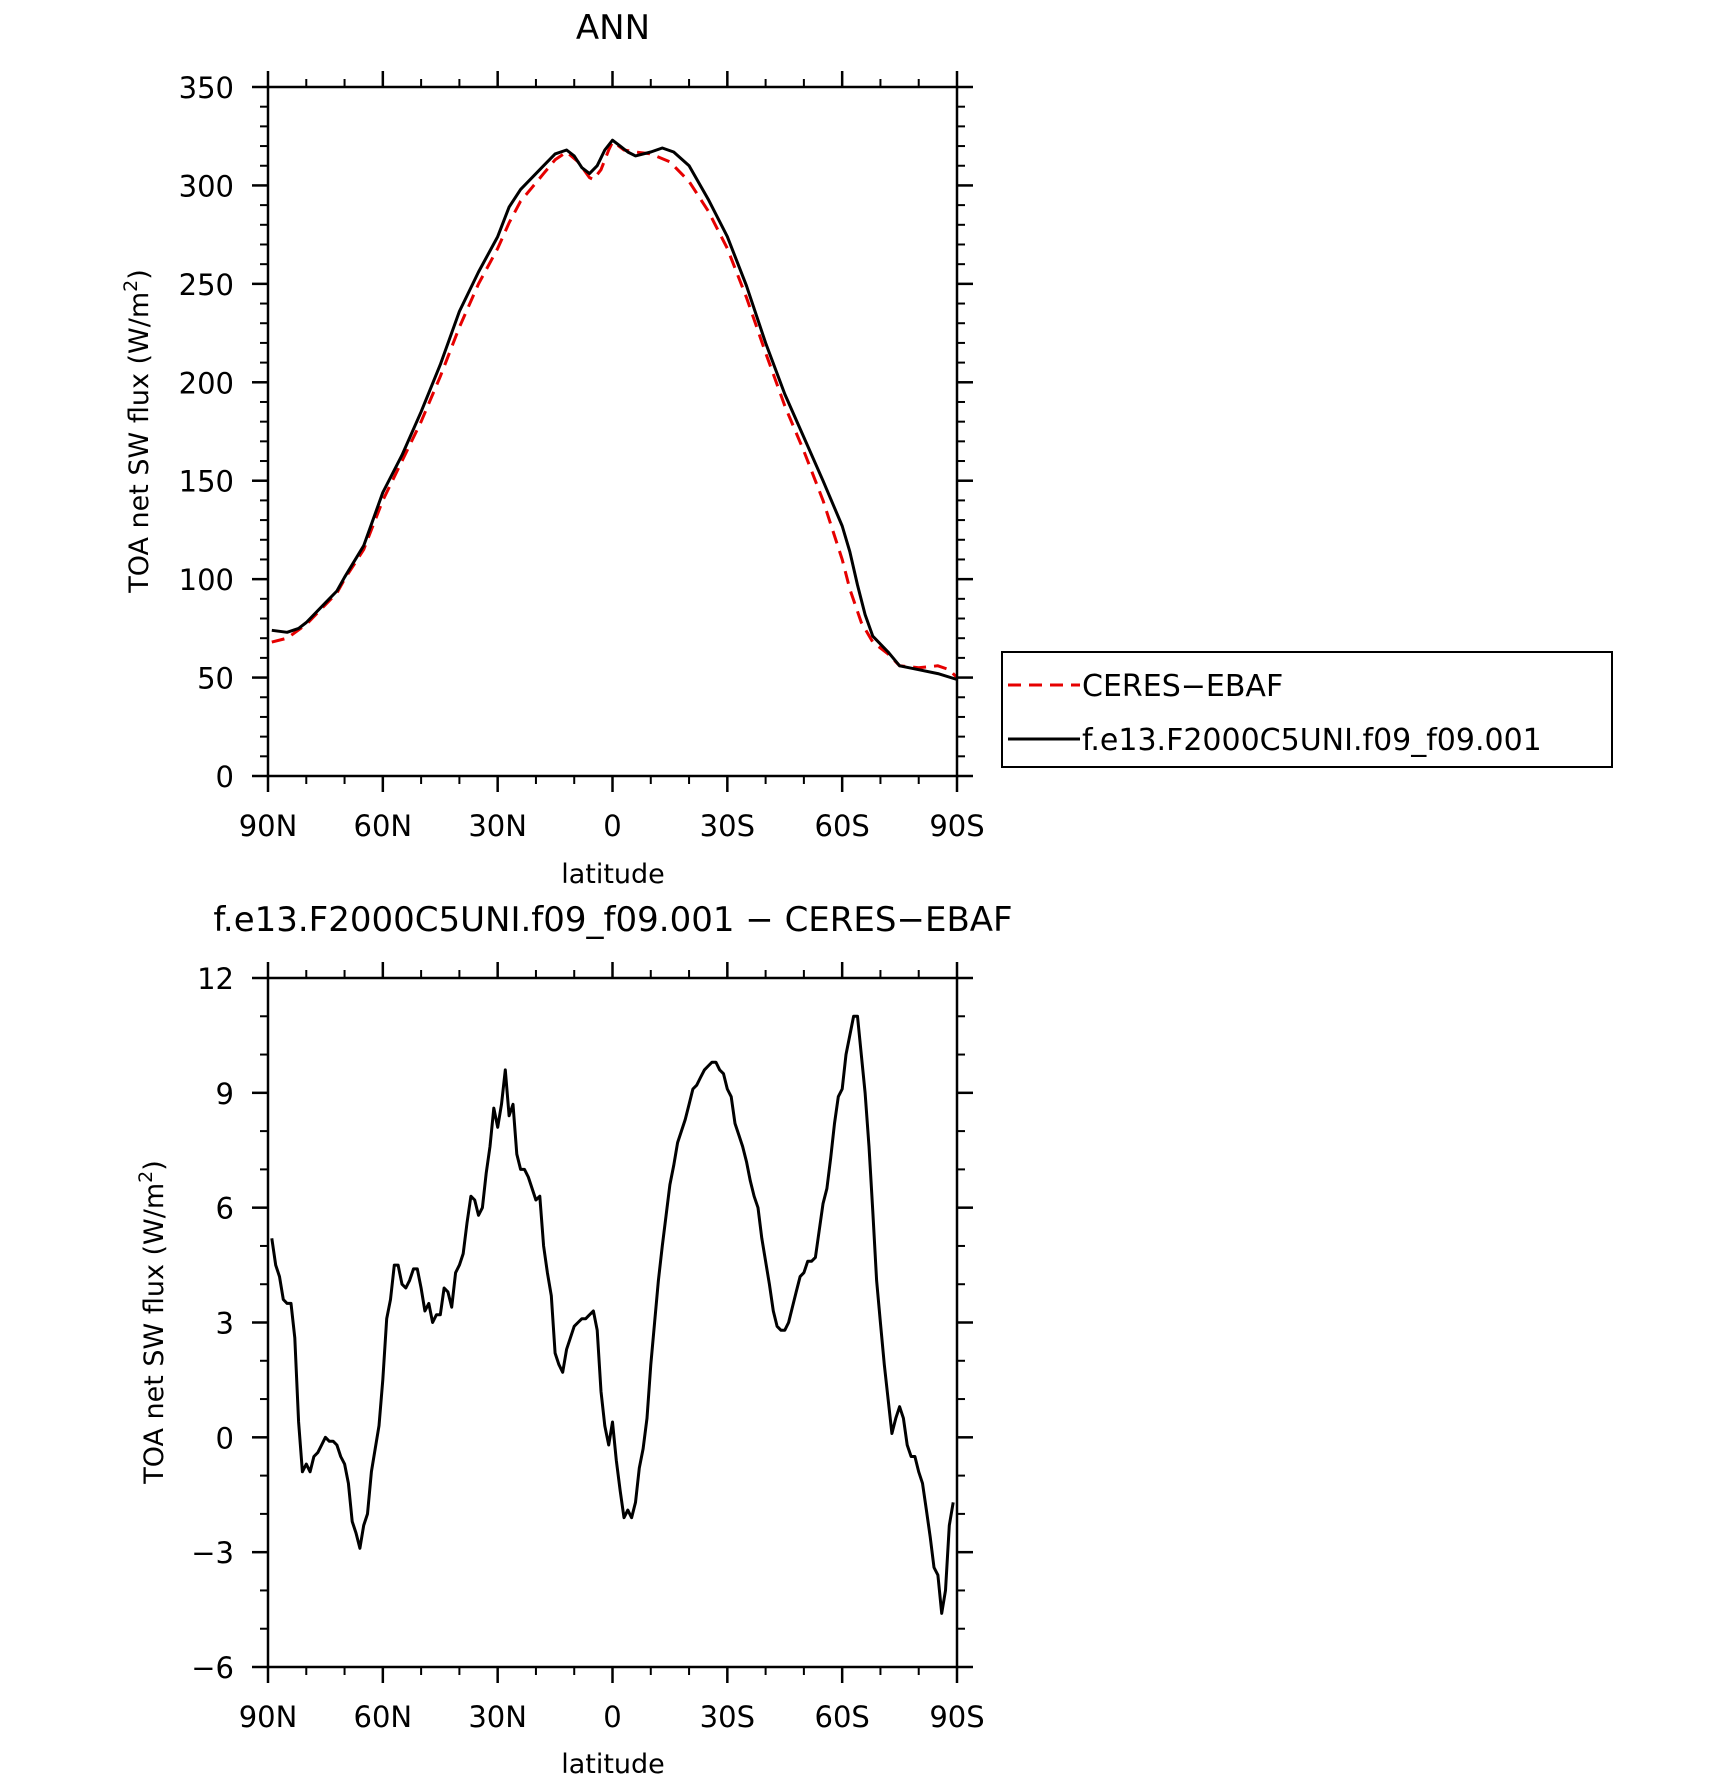 Image resolution: width=1710 pixels, height=1777 pixels. What do you see at coordinates (215, 679) in the screenshot?
I see `top-y-tick-label: 50` at bounding box center [215, 679].